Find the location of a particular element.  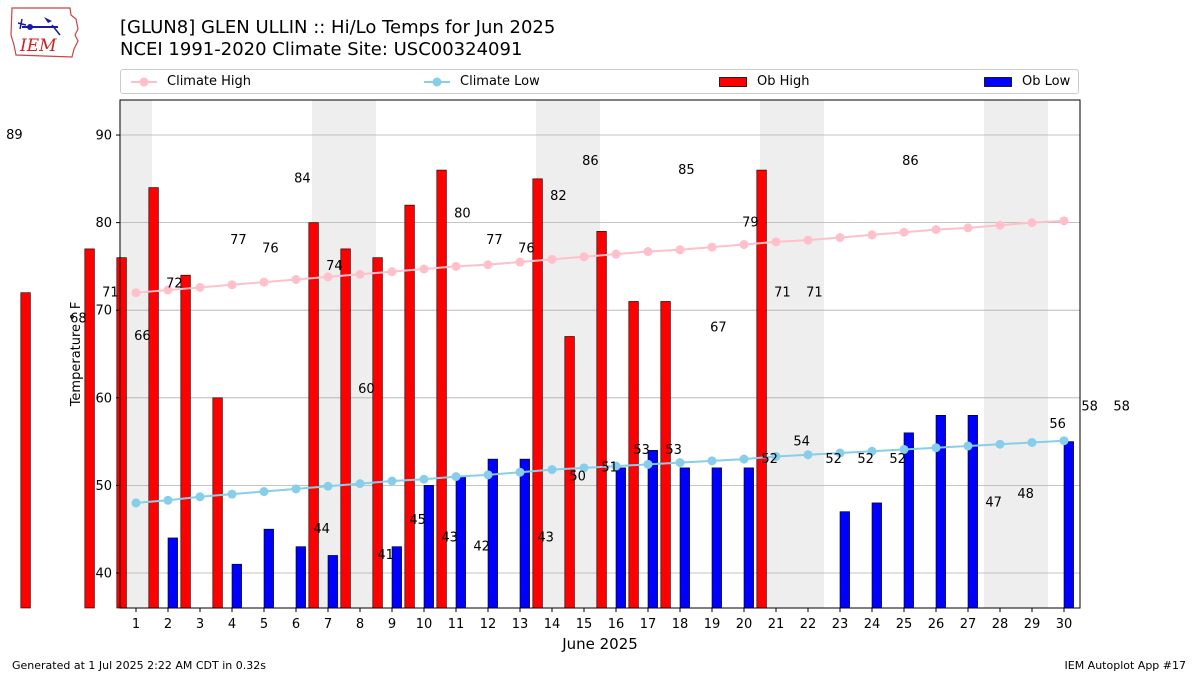

x-tick-label-6: 6 is located at coordinates (296, 624).